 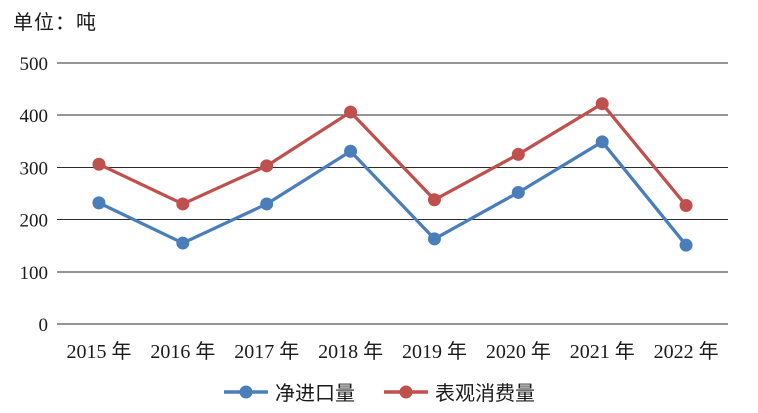 I want to click on legend-item: 表观消费量, so click(x=459, y=391).